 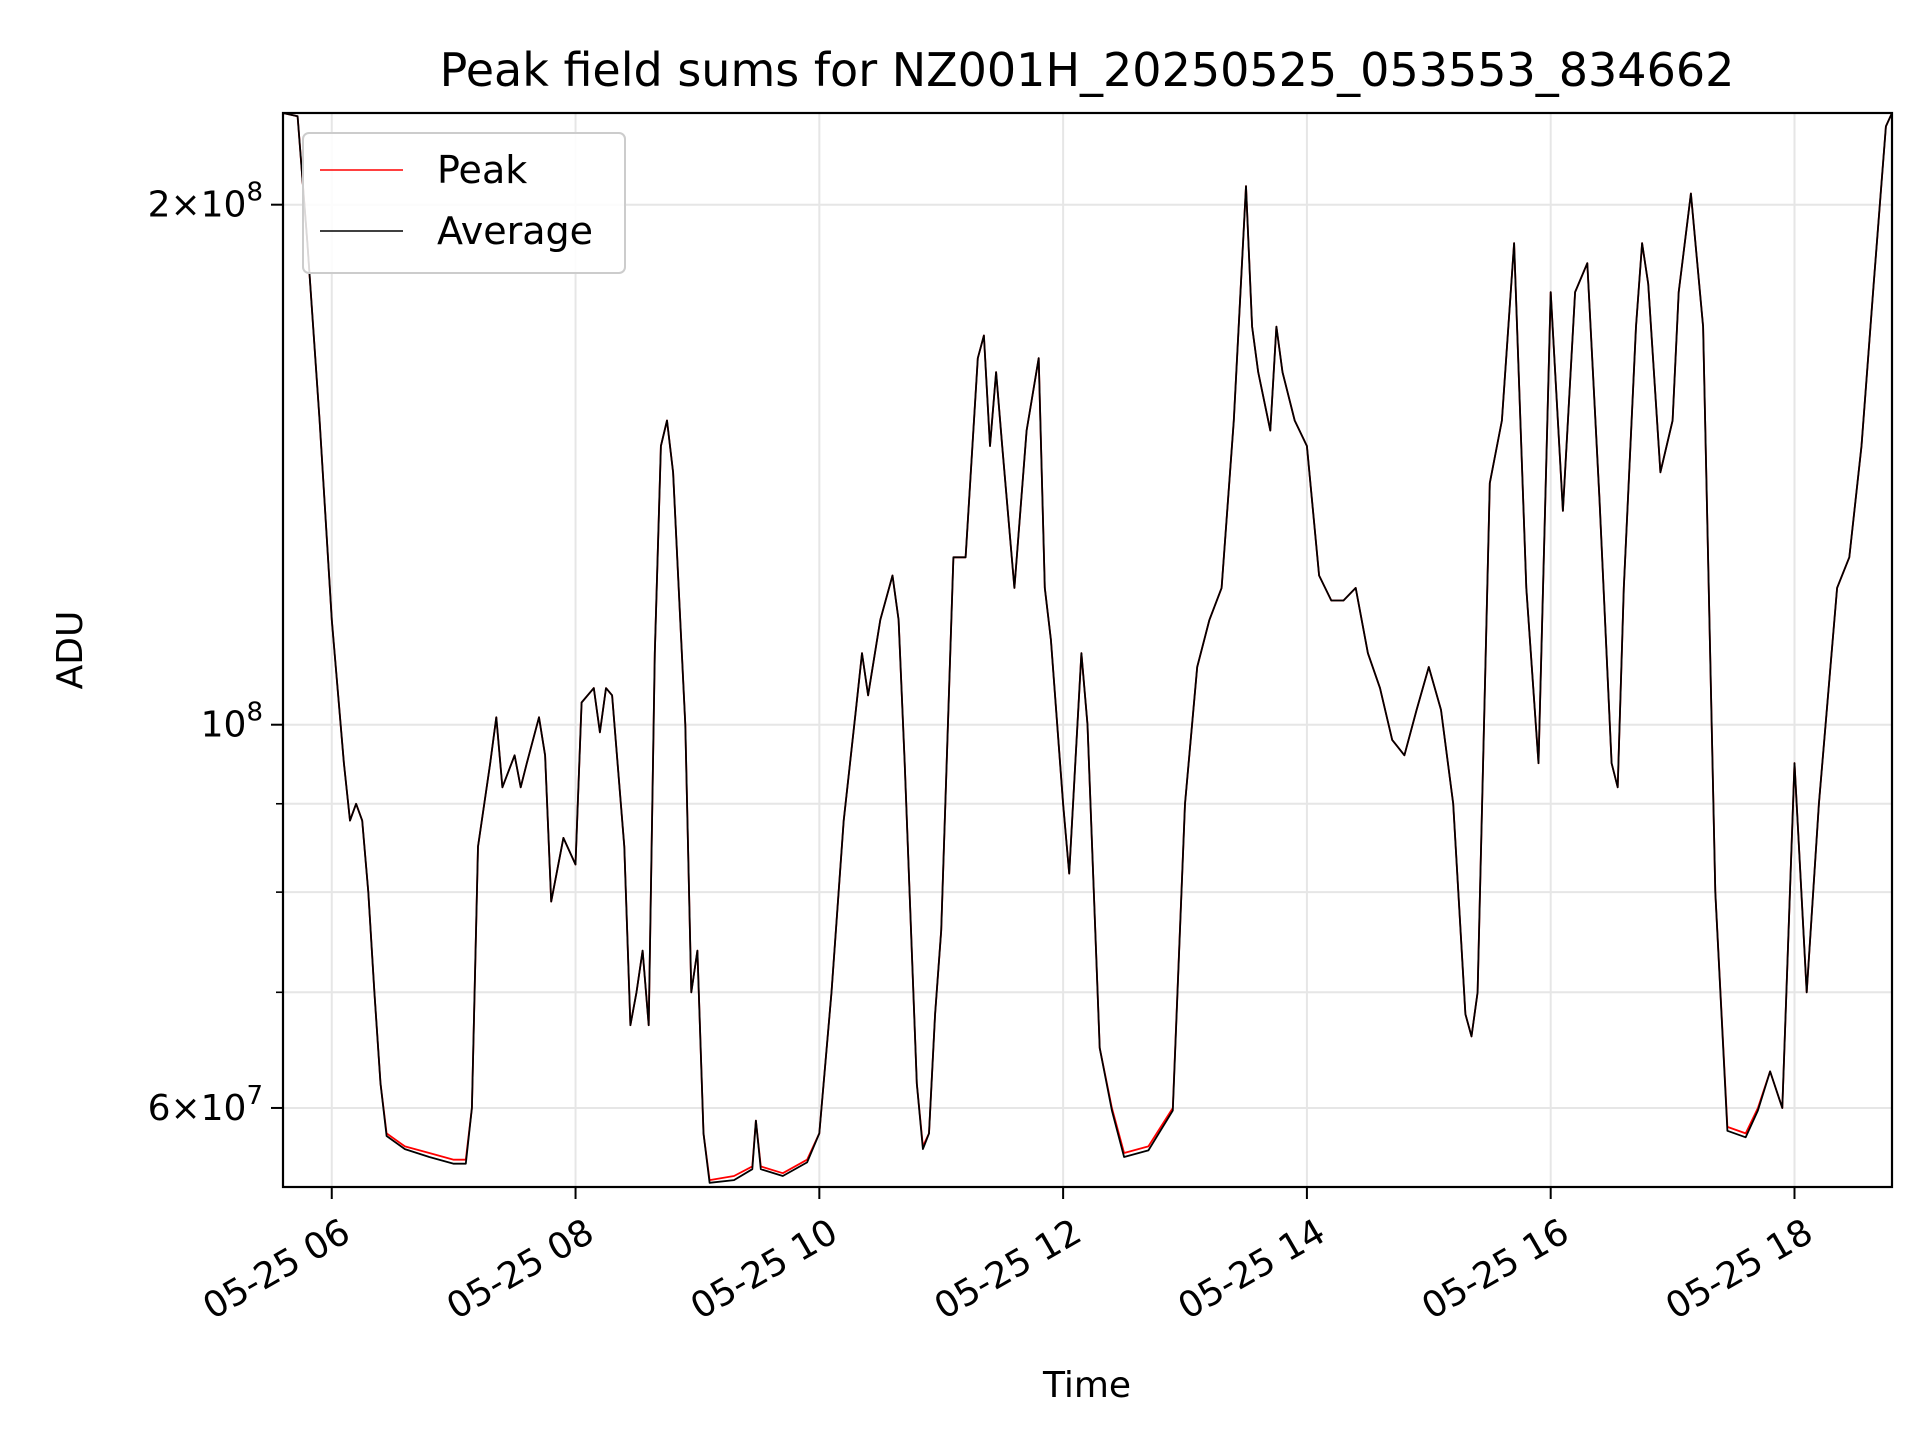 I want to click on y-tick-label: 2×108, so click(x=205, y=202).